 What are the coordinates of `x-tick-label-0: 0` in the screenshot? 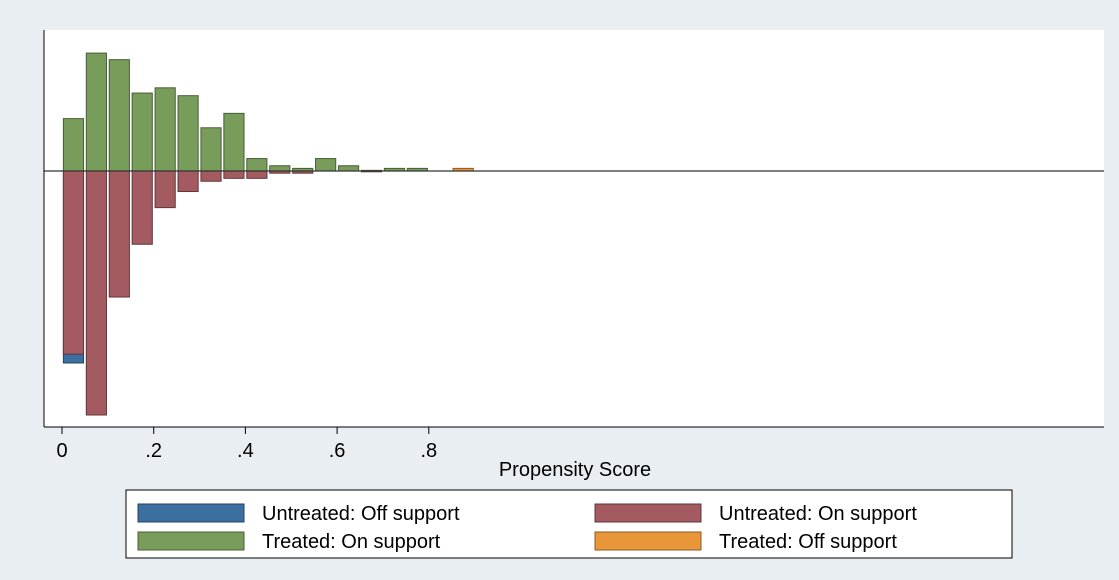 It's located at (61, 451).